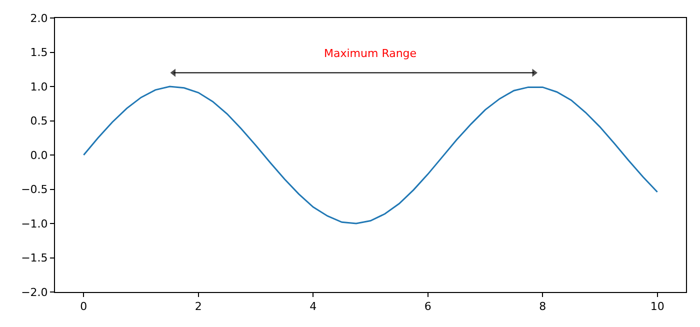 The image size is (700, 327). What do you see at coordinates (34, 189) in the screenshot?
I see `y-tick-label: −0.5` at bounding box center [34, 189].